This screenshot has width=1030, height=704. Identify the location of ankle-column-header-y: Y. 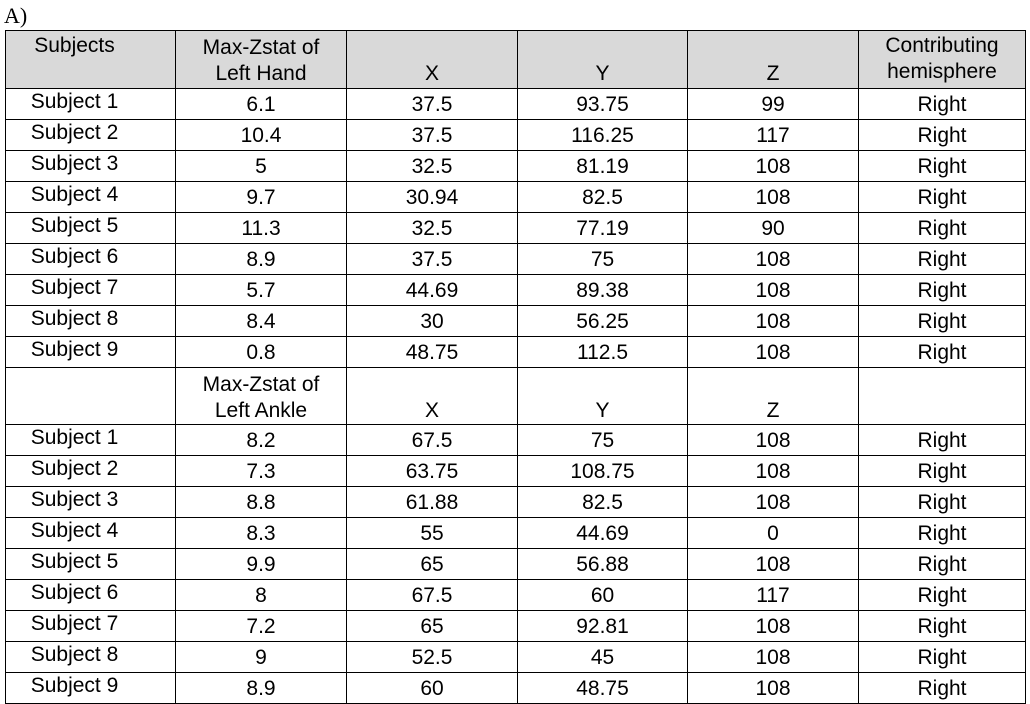
(602, 396).